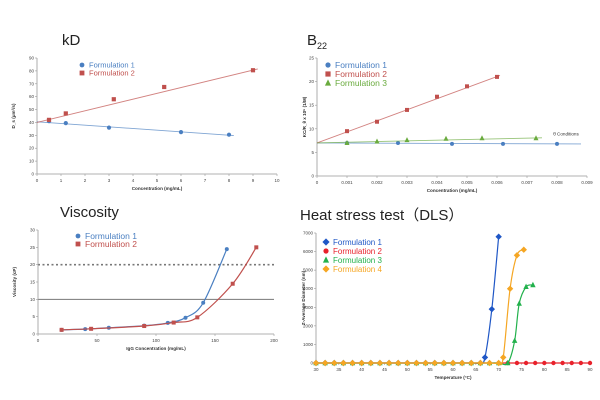  I want to click on y-tick-label: 25, so click(33, 247).